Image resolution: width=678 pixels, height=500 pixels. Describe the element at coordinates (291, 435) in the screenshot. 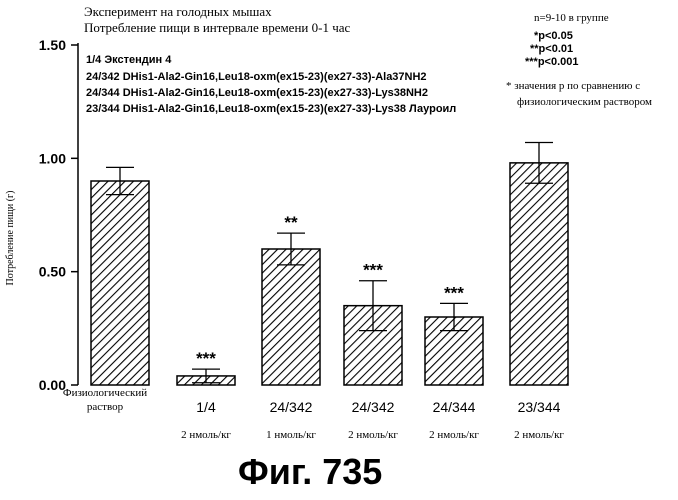

I see `dose-label: 1 нмоль/кг` at that location.